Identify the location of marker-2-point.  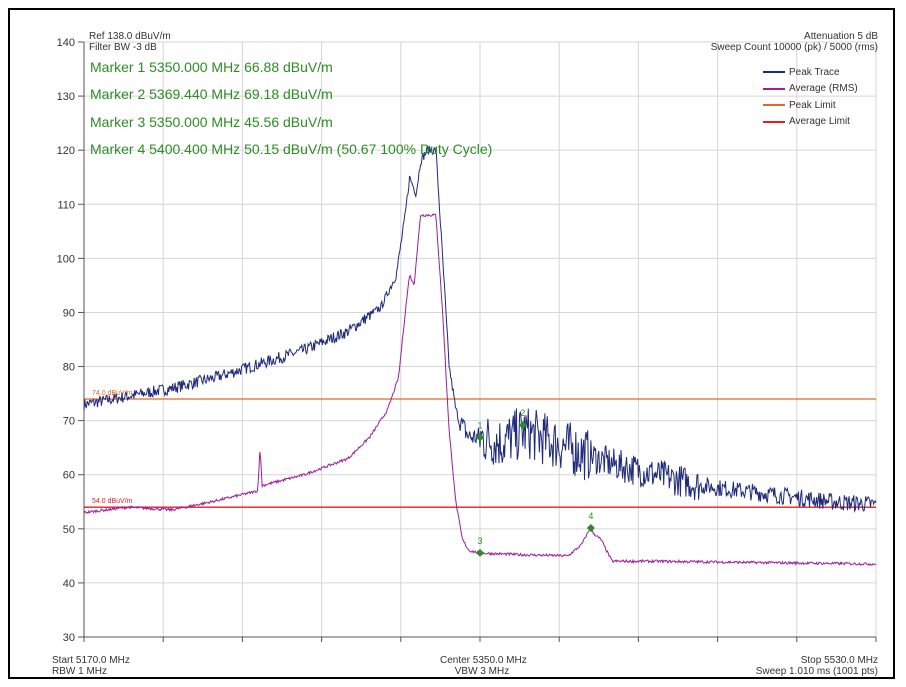
(522, 425).